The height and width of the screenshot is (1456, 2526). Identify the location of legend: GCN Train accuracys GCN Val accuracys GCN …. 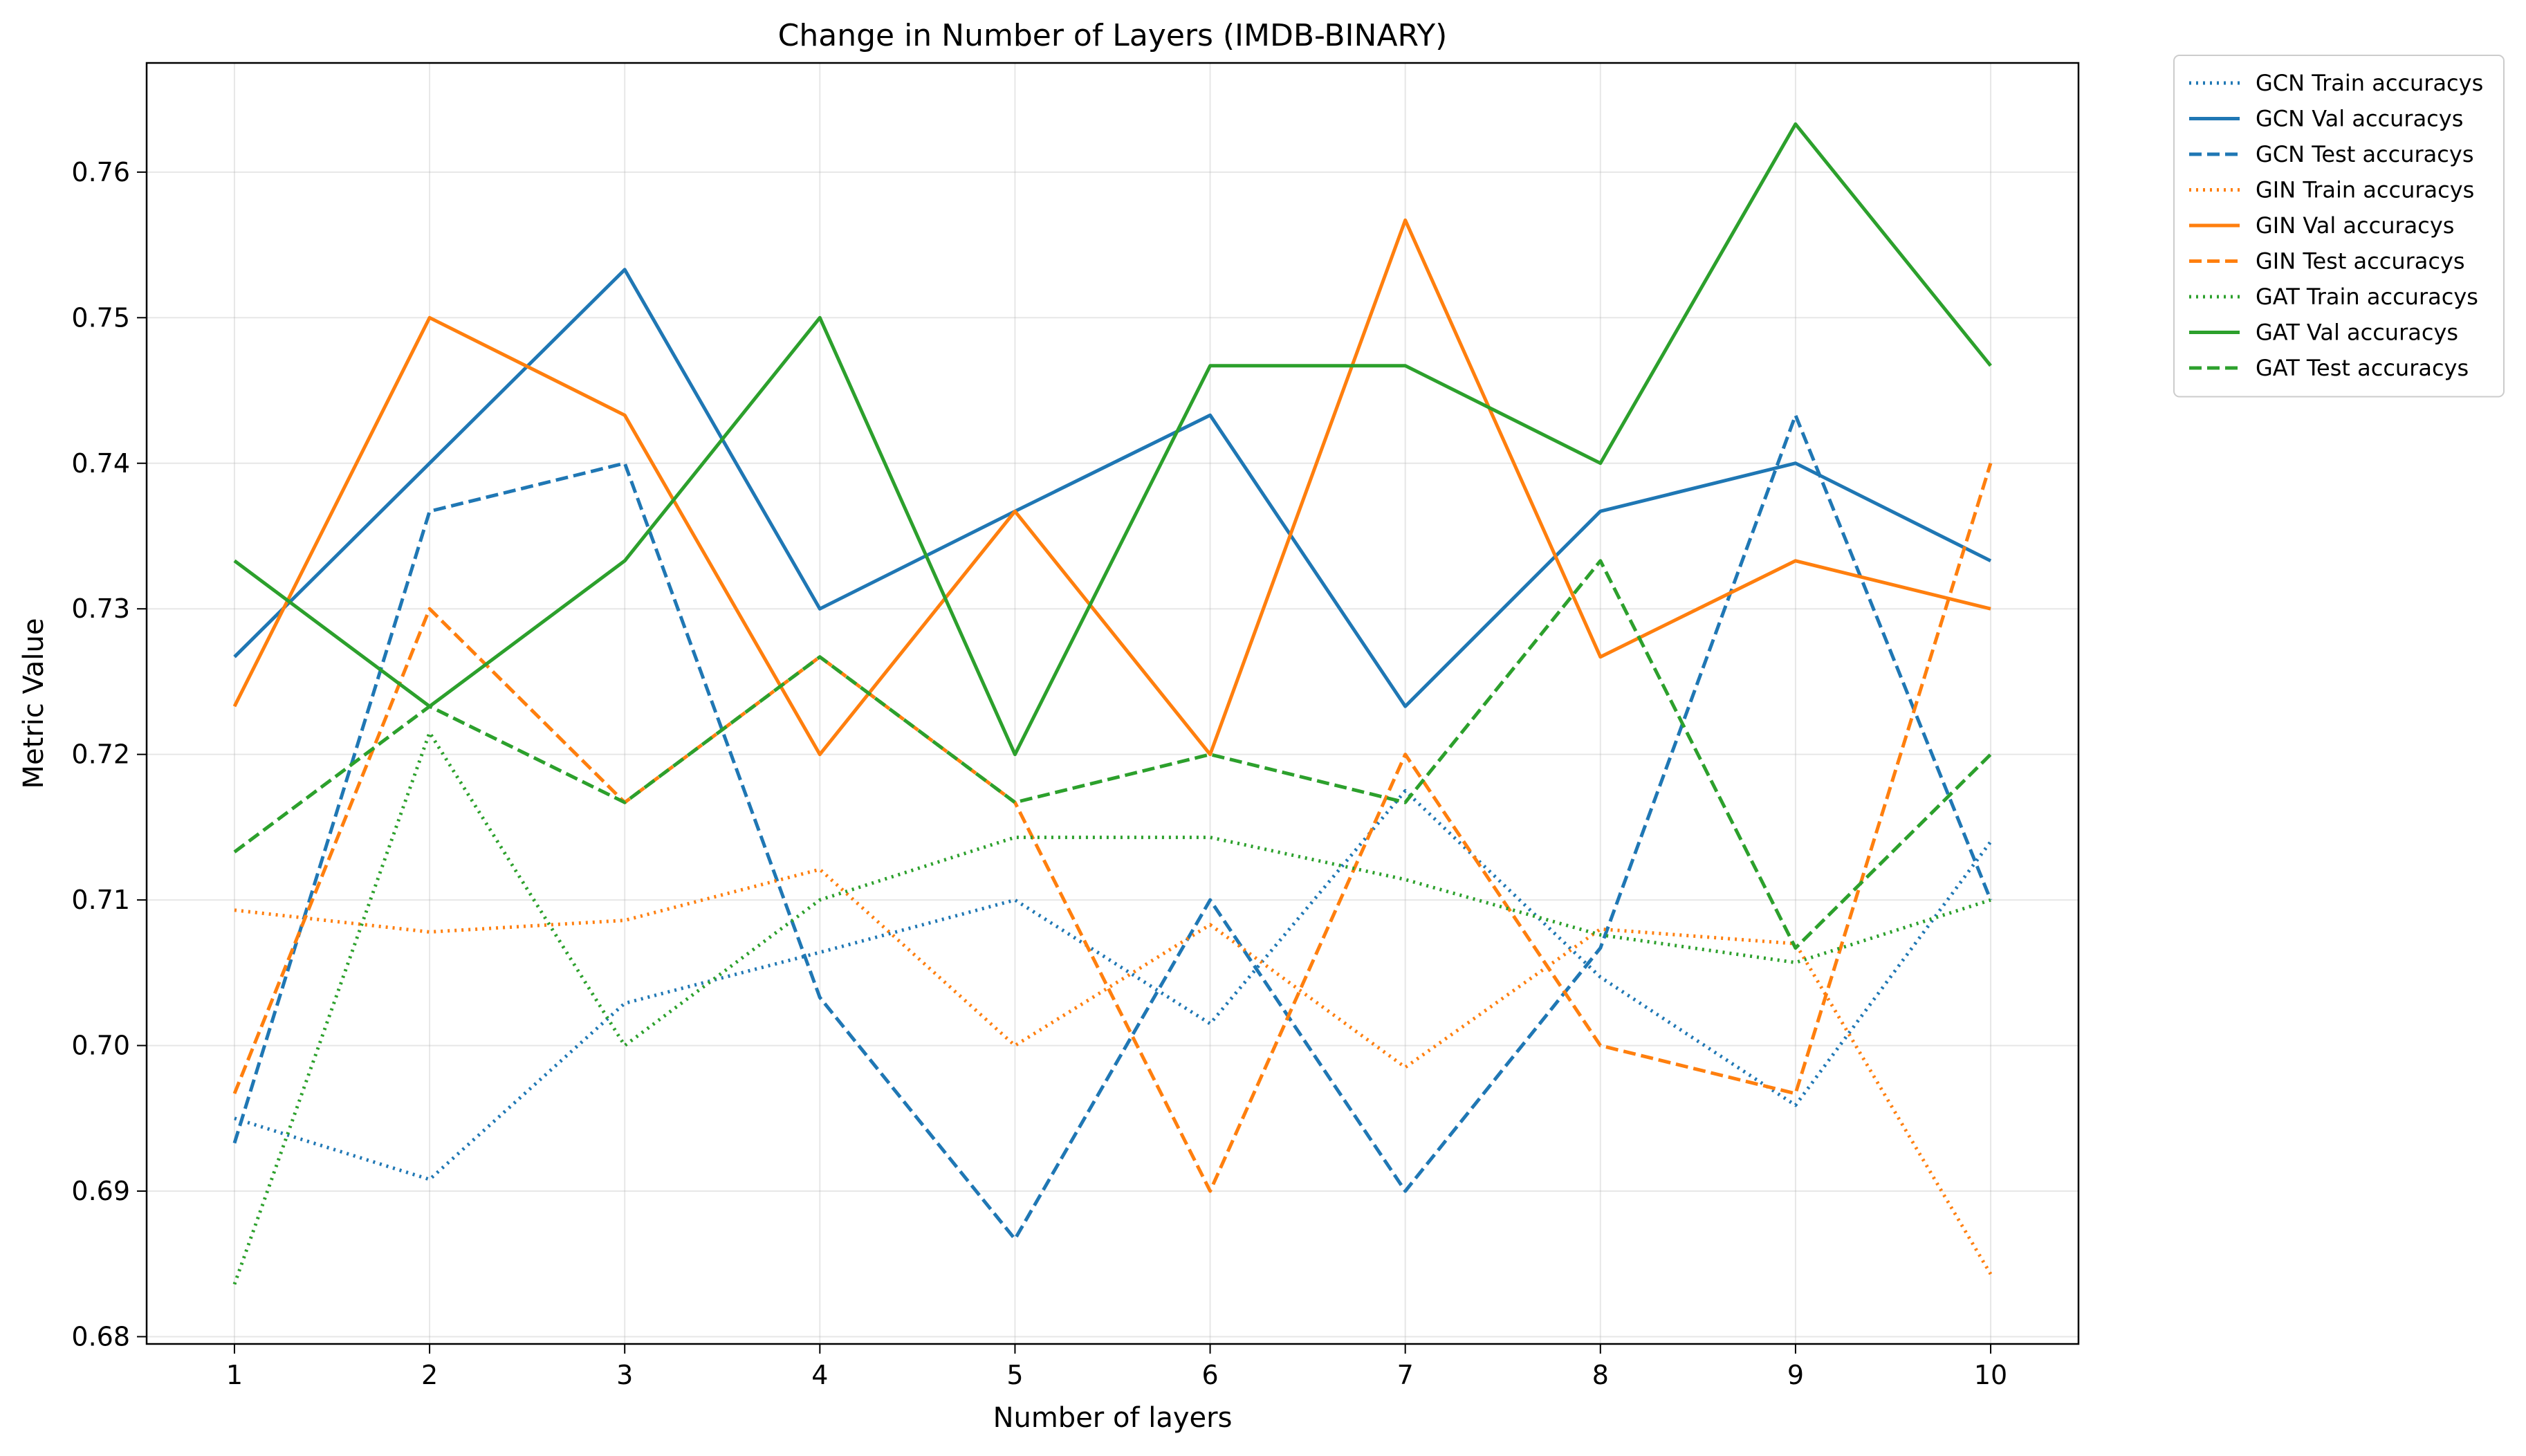
(2339, 227).